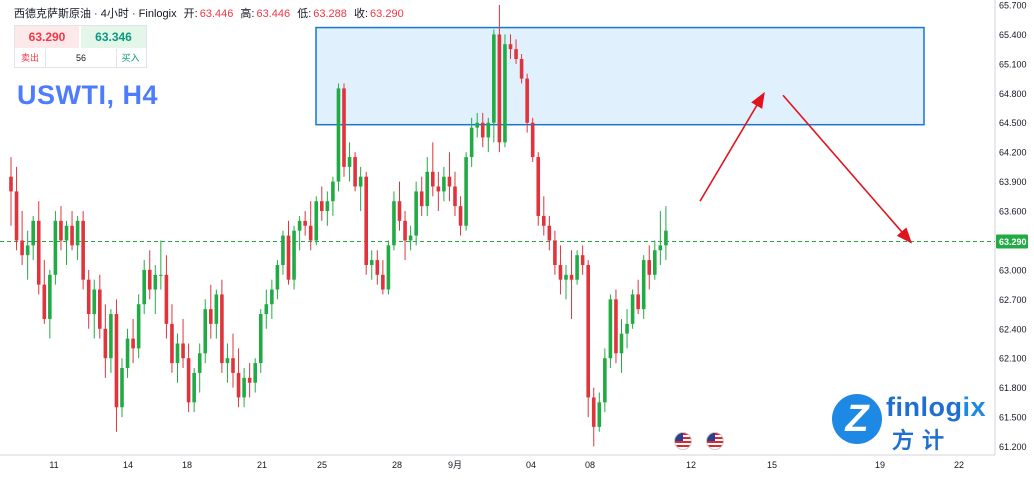  Describe the element at coordinates (914, 422) in the screenshot. I see `finlogix-logo: Z finlogix 方计` at that location.